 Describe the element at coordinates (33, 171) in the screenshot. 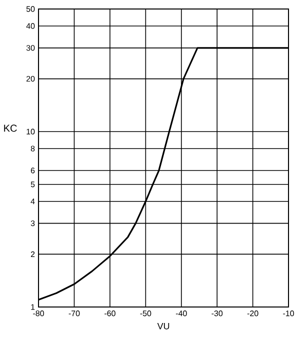

I see `y-tick-label: 6` at that location.